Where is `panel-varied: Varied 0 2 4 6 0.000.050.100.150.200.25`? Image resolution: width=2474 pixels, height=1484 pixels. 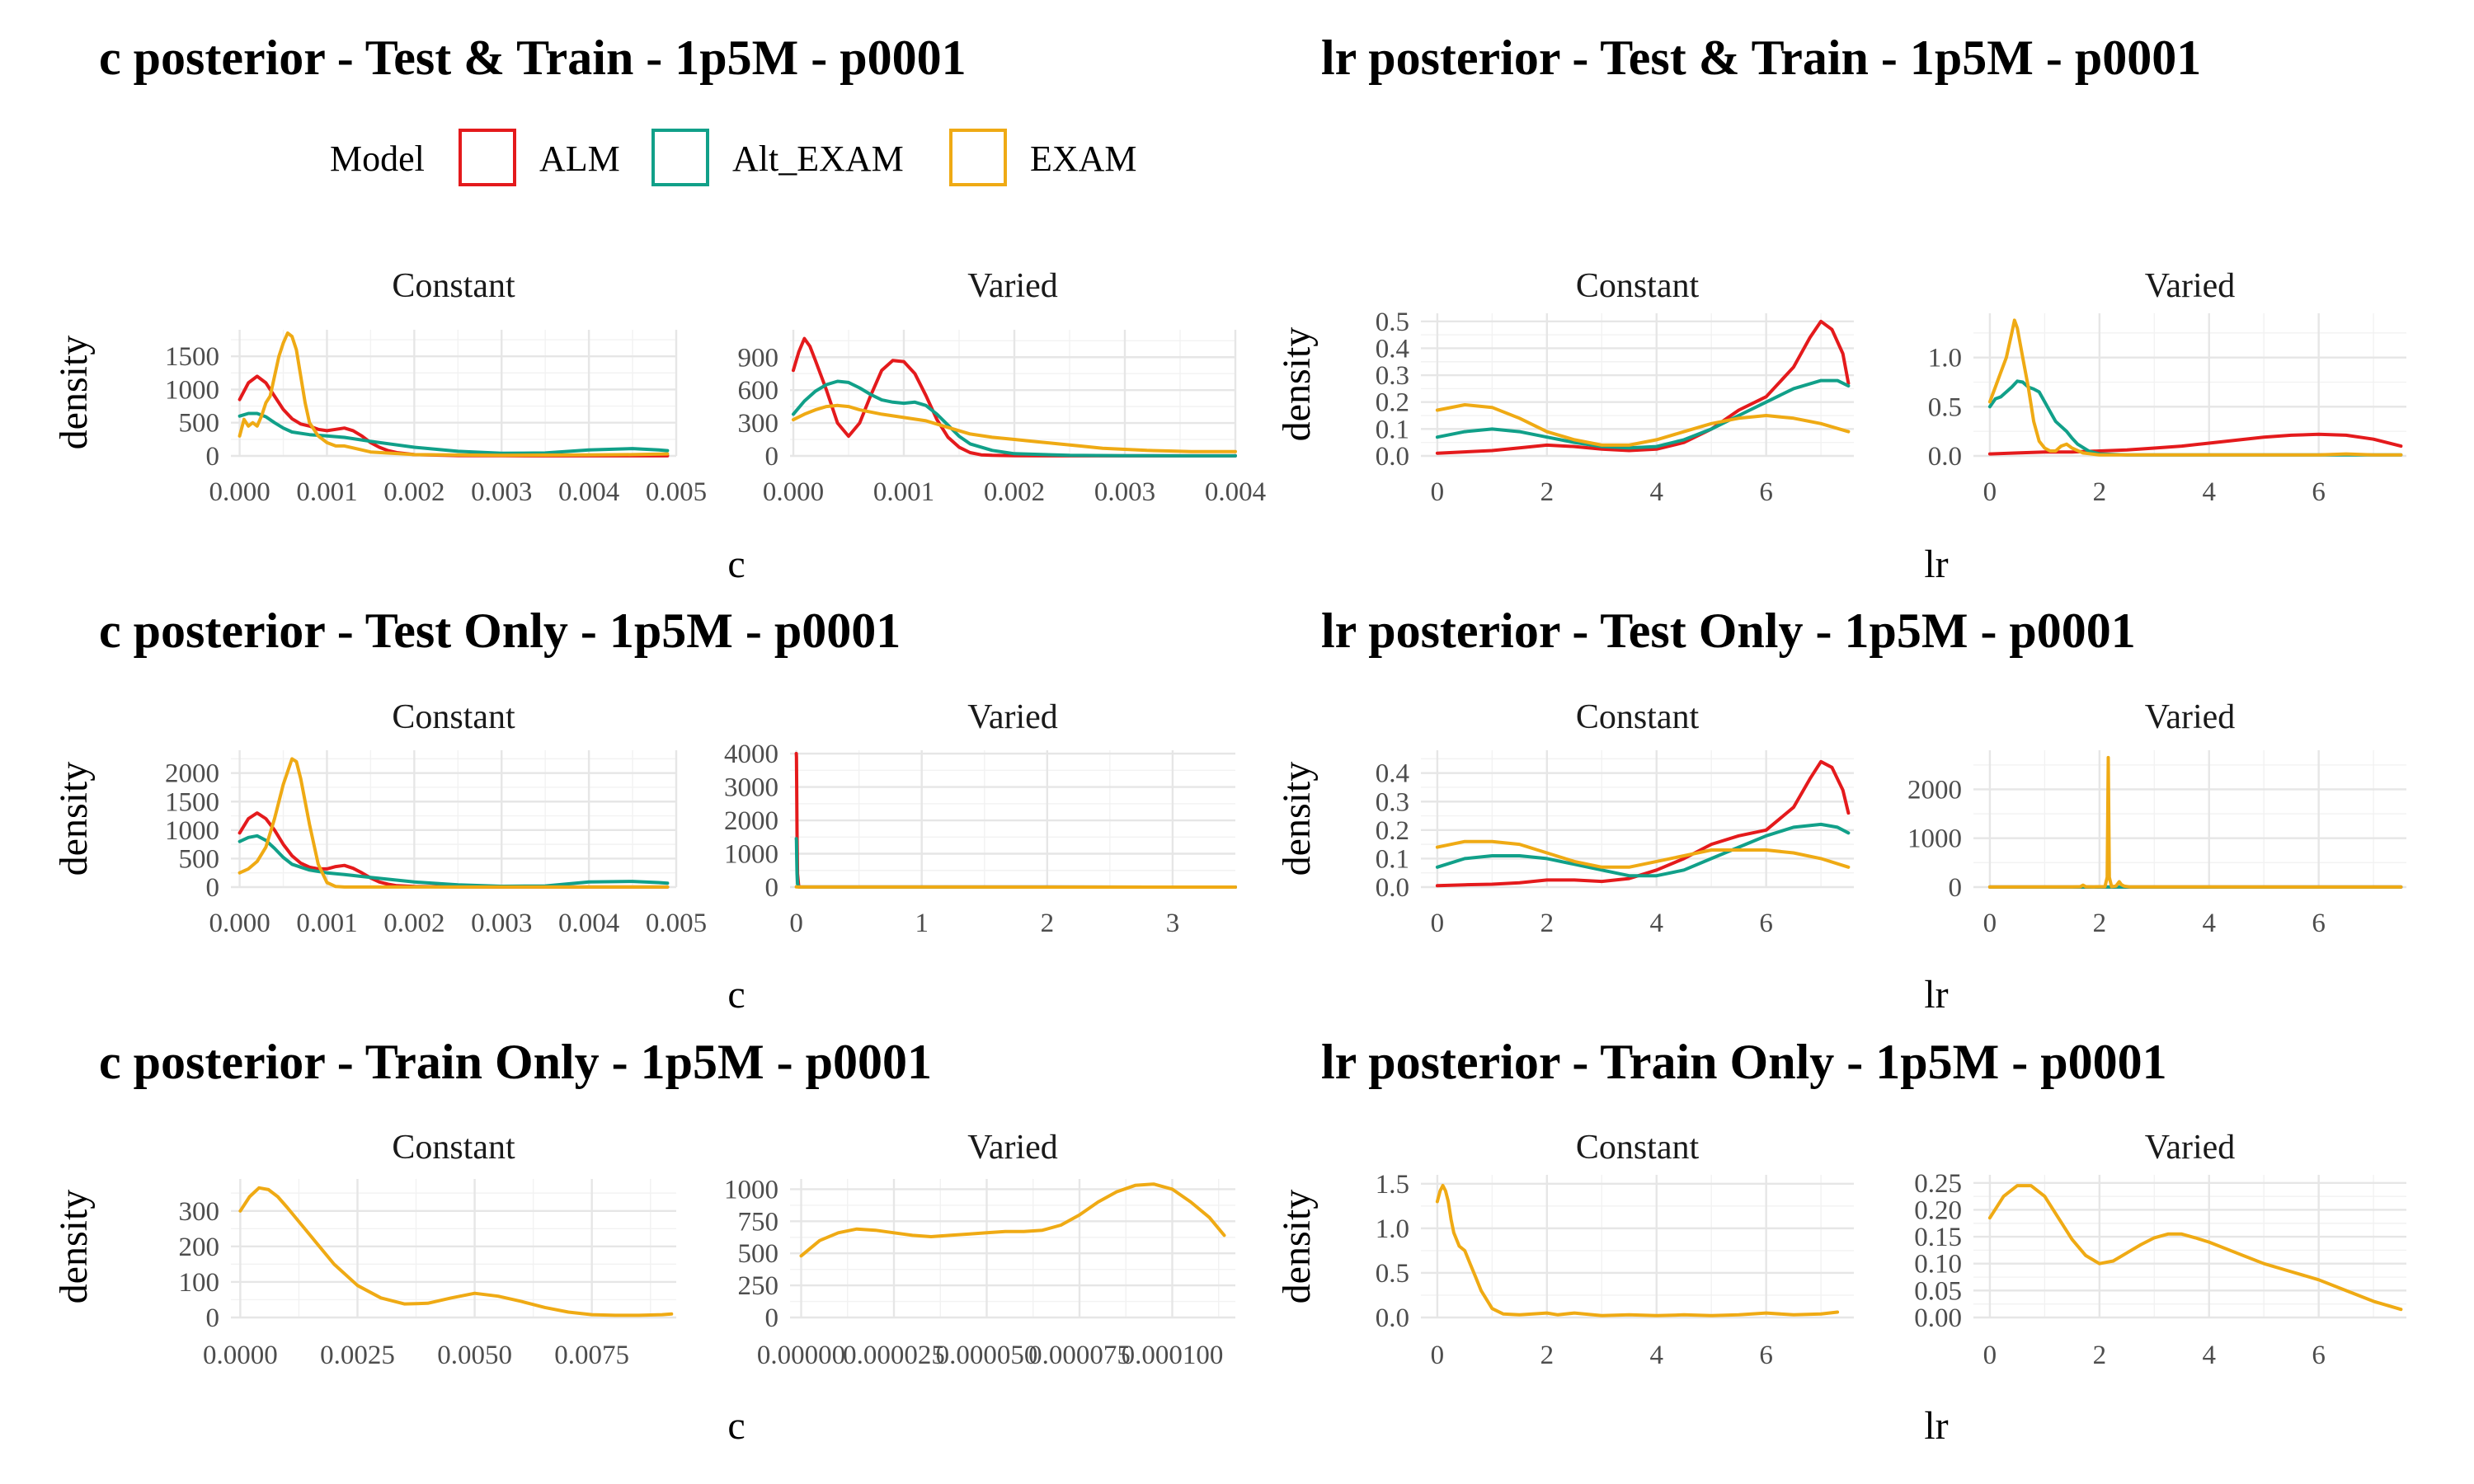
panel-varied: Varied 0 2 4 6 0.000.050.100.150.200.25 is located at coordinates (2160, 1249).